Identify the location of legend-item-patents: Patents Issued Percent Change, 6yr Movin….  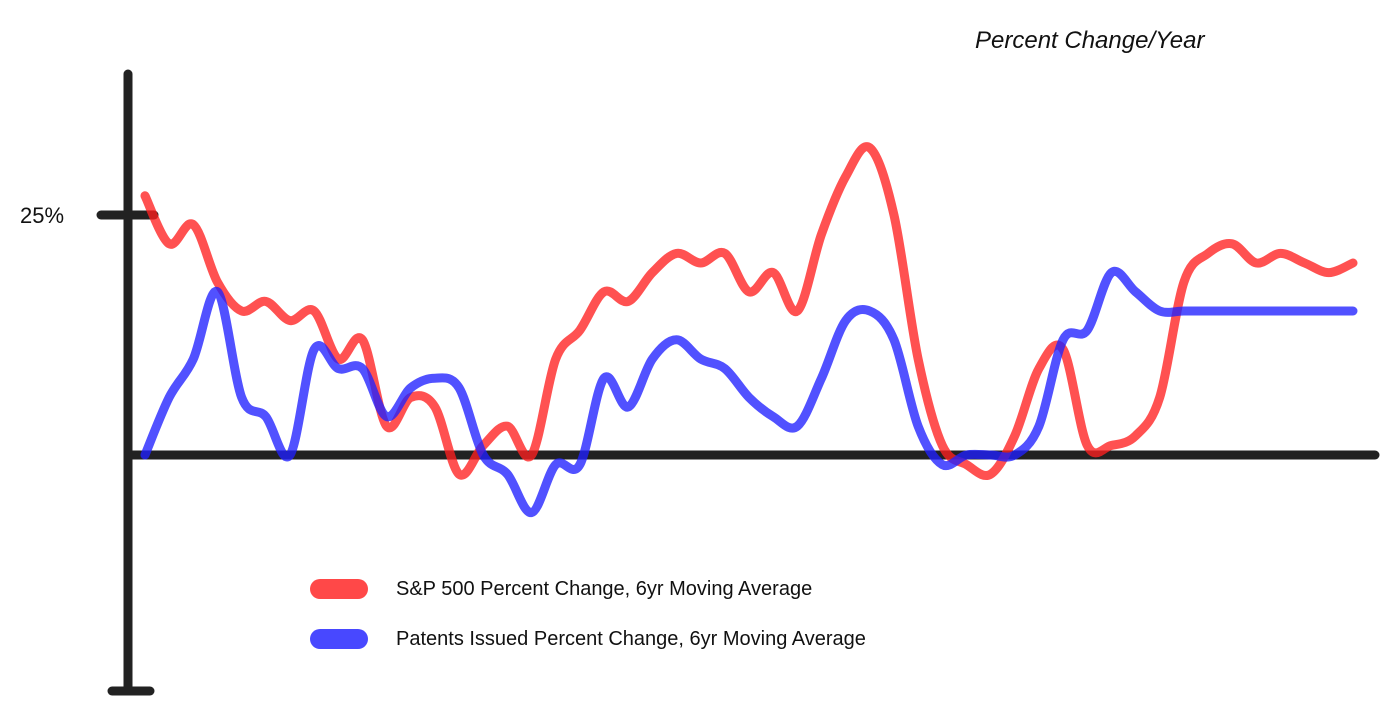
(588, 639).